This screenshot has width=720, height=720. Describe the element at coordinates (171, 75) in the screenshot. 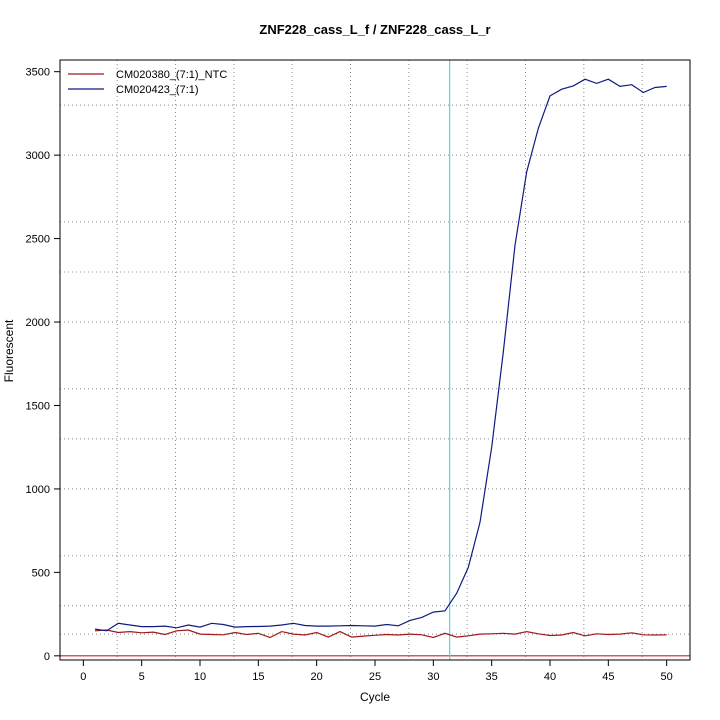

I see `legend-label-1: CM020380_(7:1)_NTC` at that location.